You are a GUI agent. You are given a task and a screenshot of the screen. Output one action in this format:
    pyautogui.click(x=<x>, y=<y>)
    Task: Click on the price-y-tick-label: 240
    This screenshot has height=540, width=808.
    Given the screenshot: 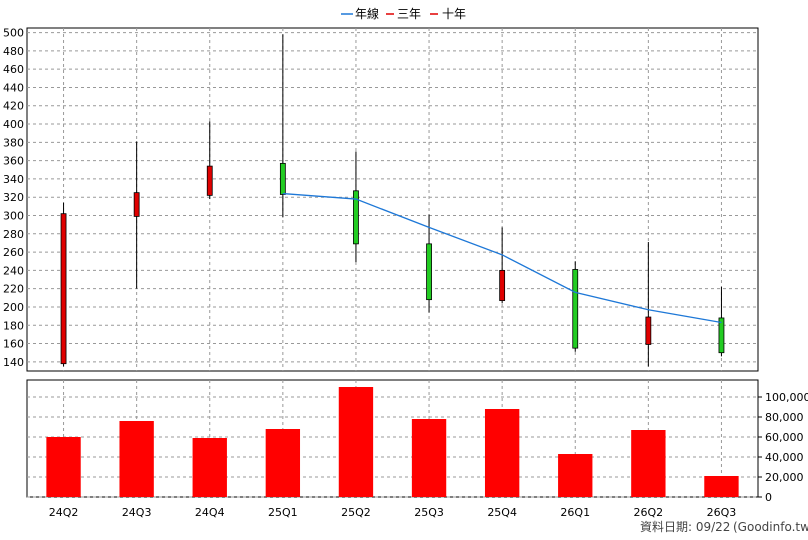 What is the action you would take?
    pyautogui.click(x=13, y=270)
    